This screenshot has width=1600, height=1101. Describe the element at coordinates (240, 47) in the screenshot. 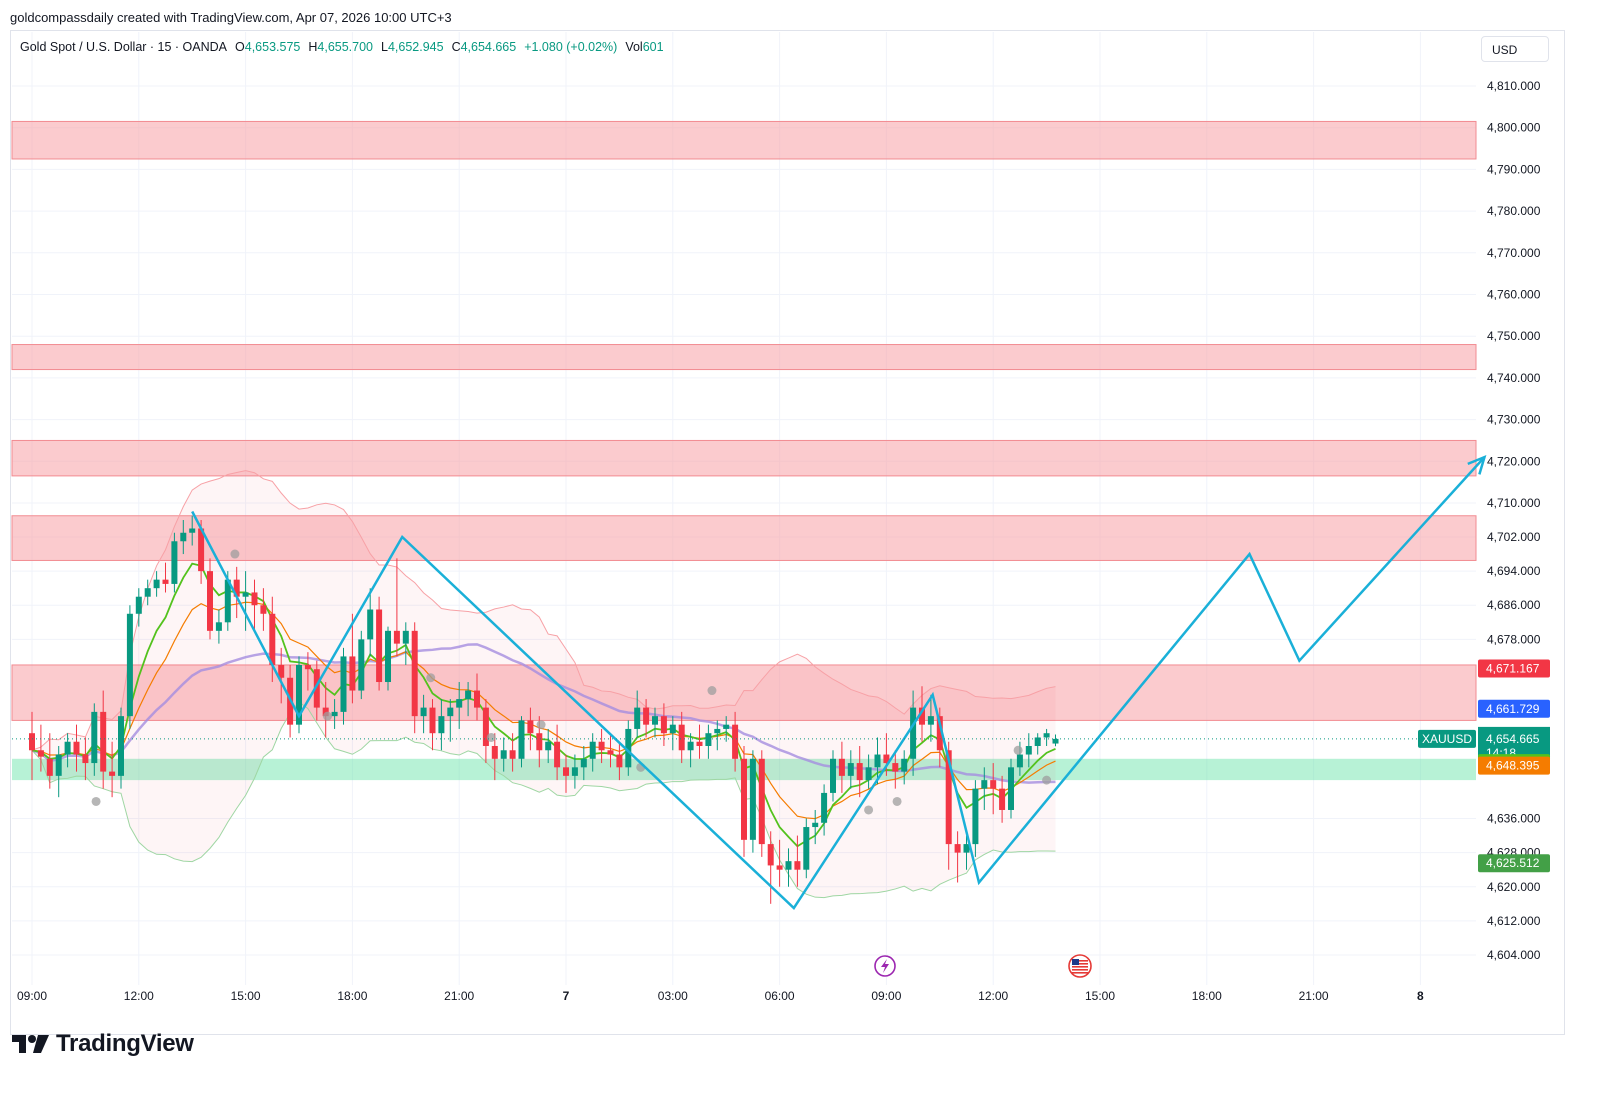

I see `legend-open-label: O` at that location.